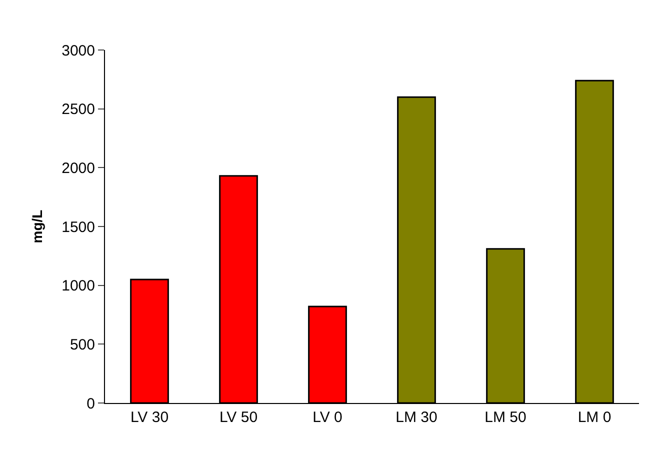 This screenshot has height=468, width=669. Describe the element at coordinates (90, 403) in the screenshot. I see `y-tick-label: 0` at that location.